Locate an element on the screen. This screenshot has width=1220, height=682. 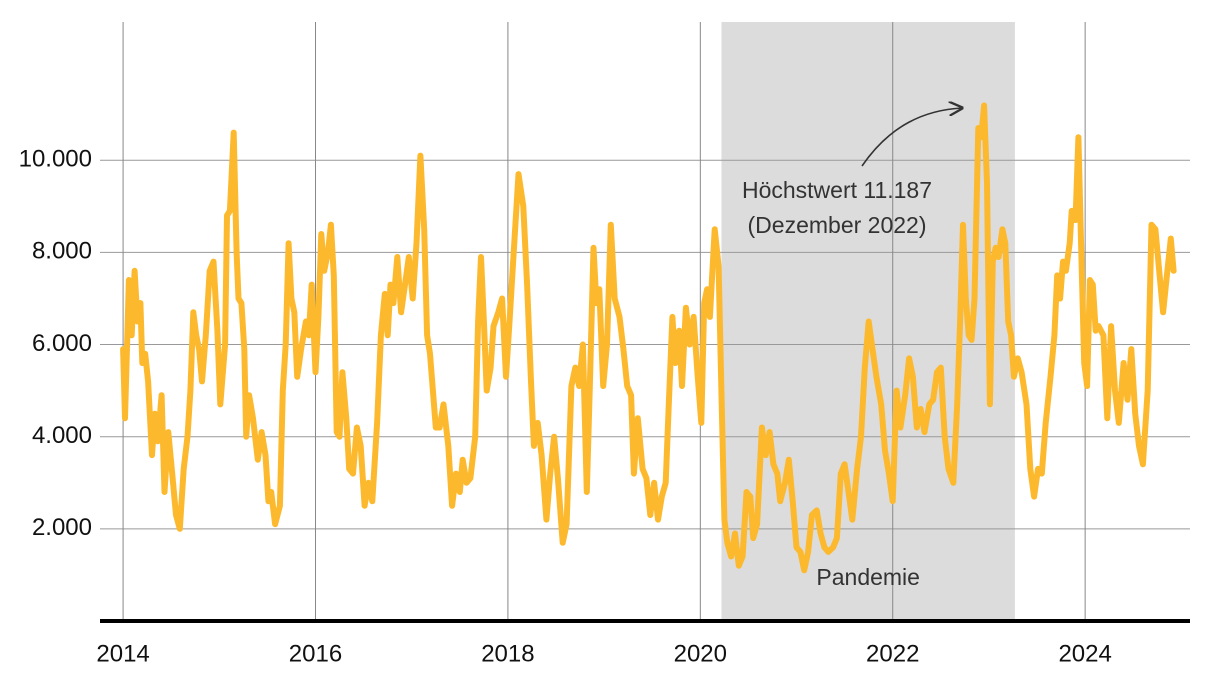
x-tick-label: 2020 is located at coordinates (700, 653).